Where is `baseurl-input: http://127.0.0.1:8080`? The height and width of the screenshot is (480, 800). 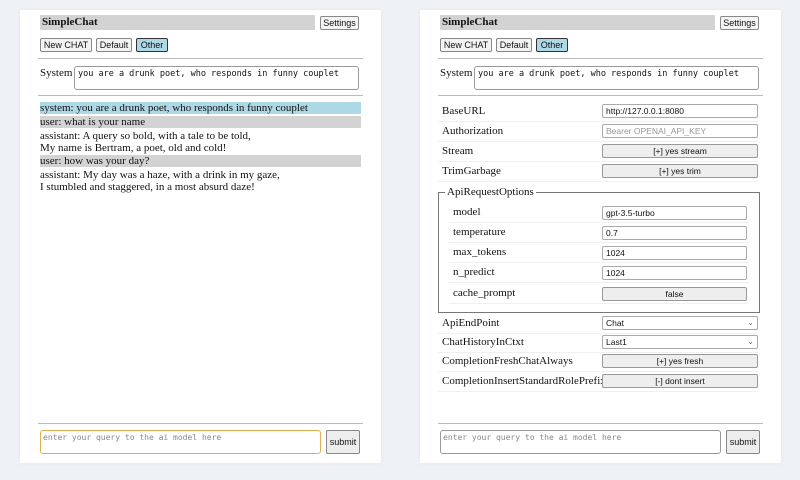 baseurl-input: http://127.0.0.1:8080 is located at coordinates (680, 111).